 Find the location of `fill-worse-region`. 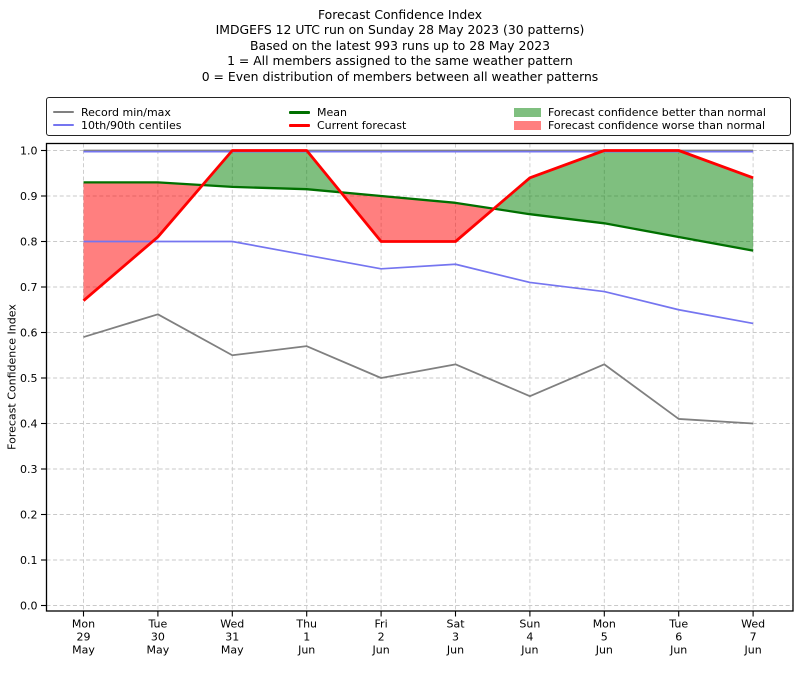

fill-worse-region is located at coordinates (417, 217).